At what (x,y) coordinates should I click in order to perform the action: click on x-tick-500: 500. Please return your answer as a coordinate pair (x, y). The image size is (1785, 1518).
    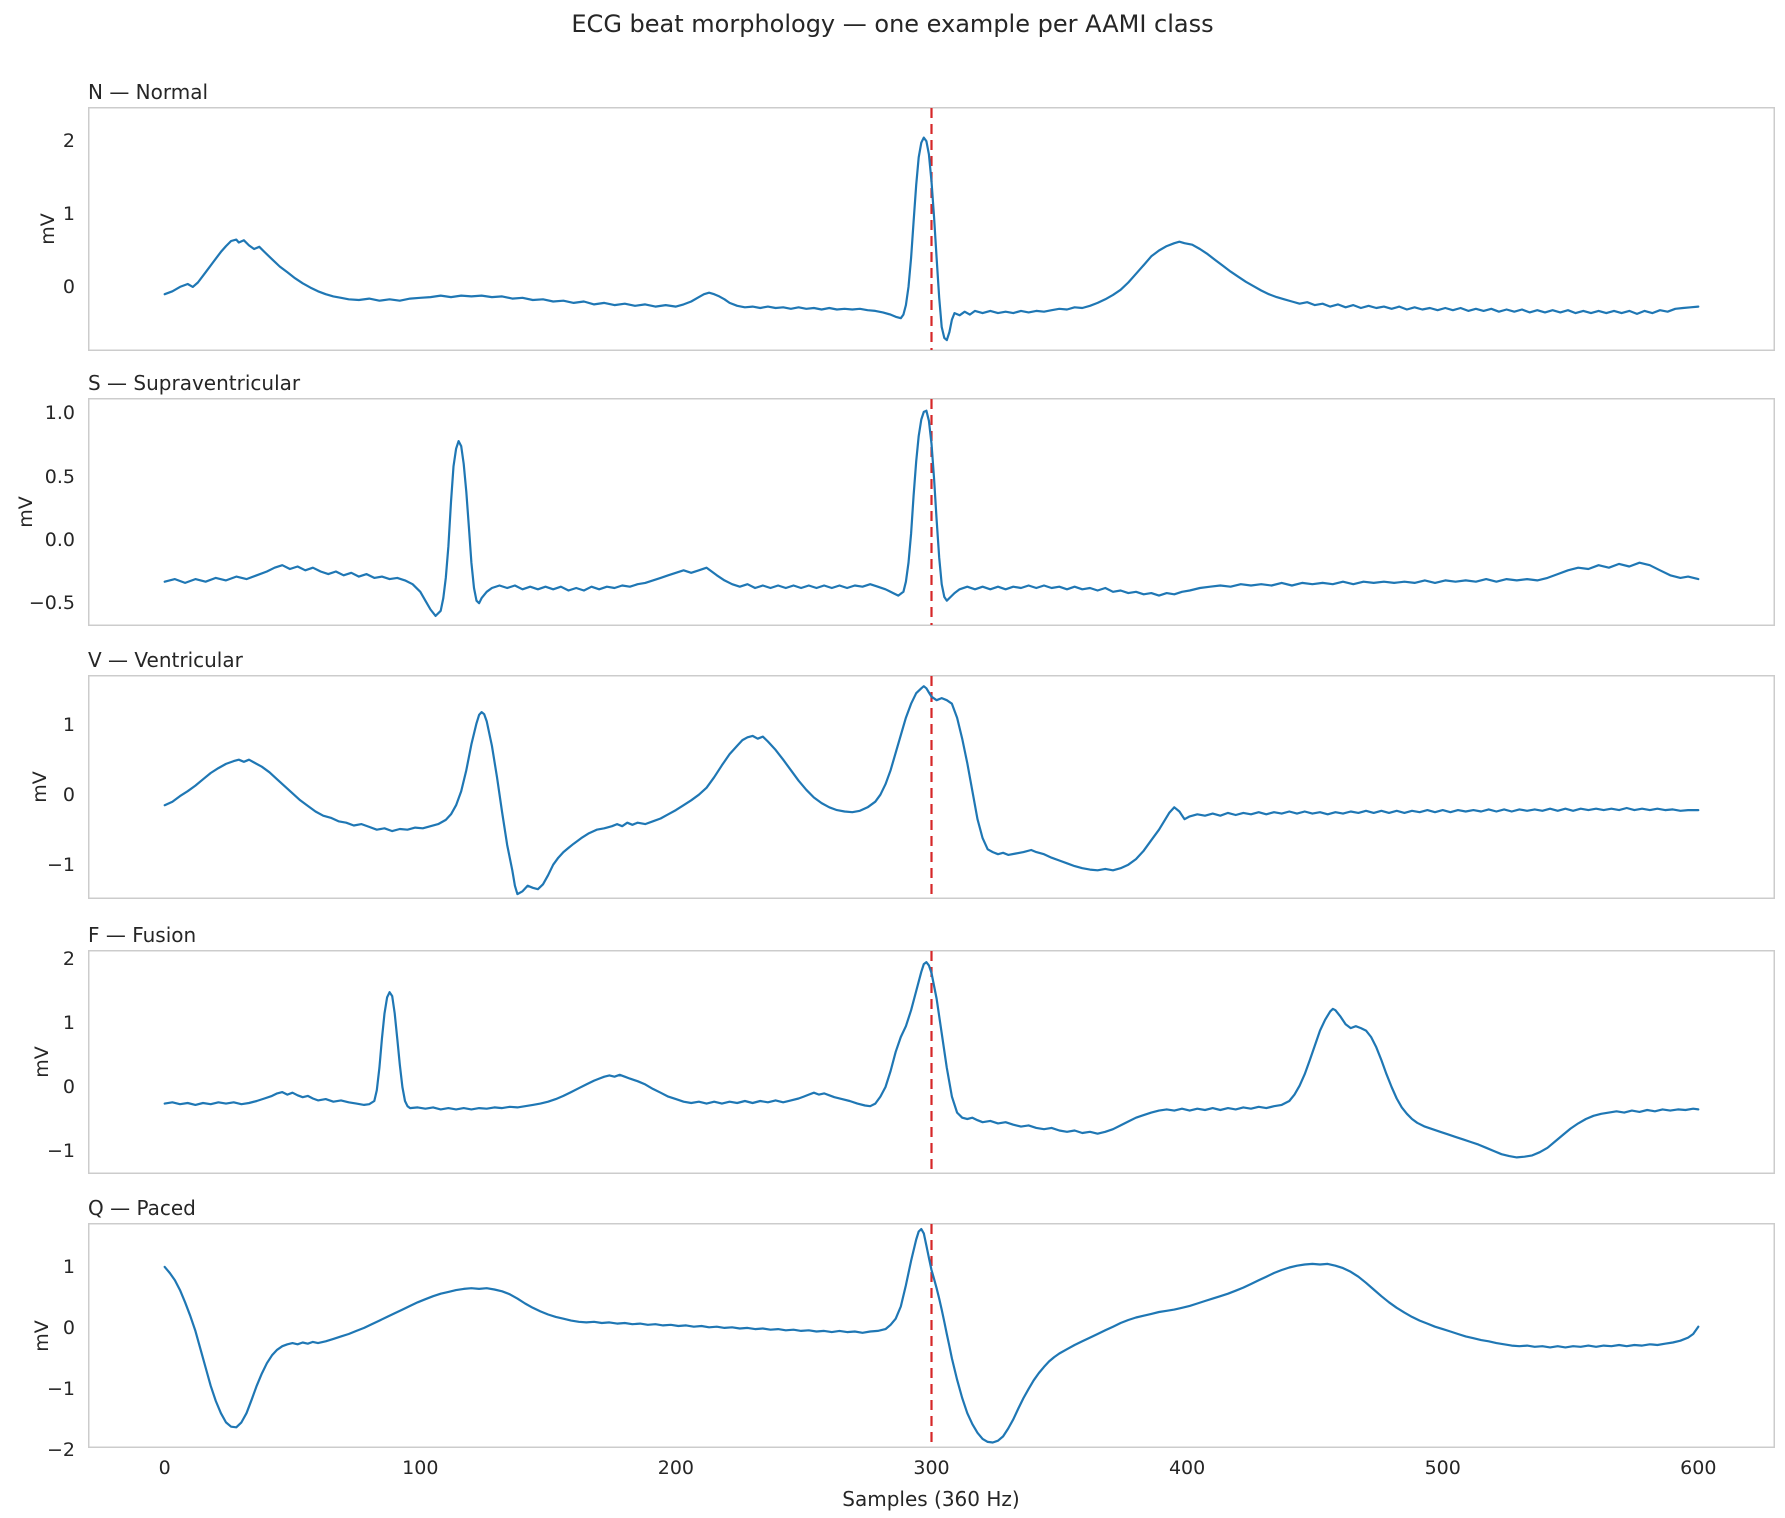
    Looking at the image, I should click on (1442, 1468).